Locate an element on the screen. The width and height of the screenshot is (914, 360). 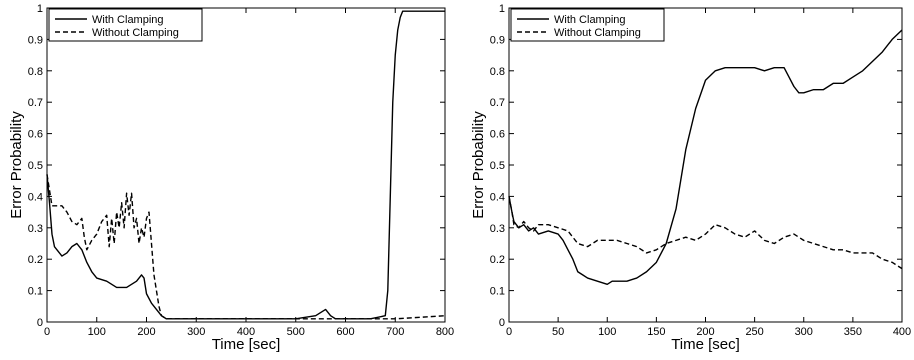
x-tick-label: 800 is located at coordinates (445, 332).